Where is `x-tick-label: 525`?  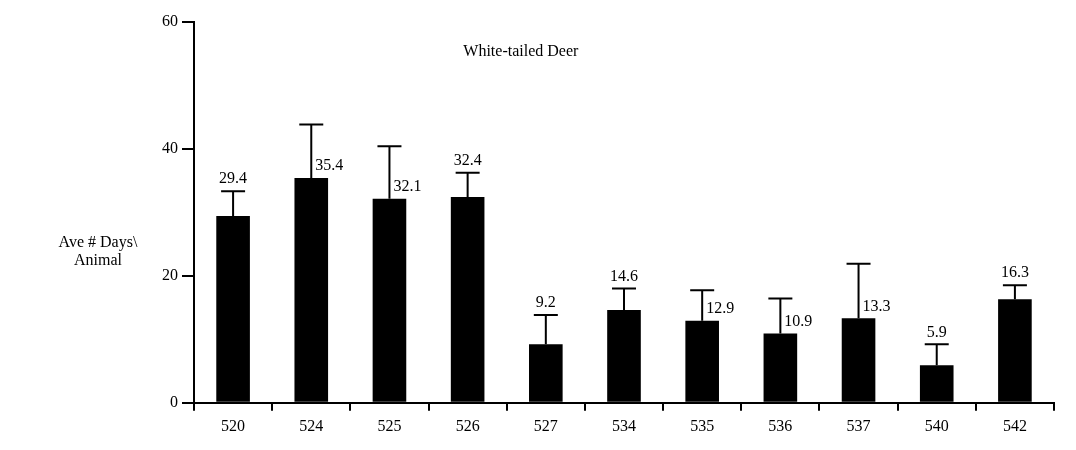
x-tick-label: 525 is located at coordinates (389, 425).